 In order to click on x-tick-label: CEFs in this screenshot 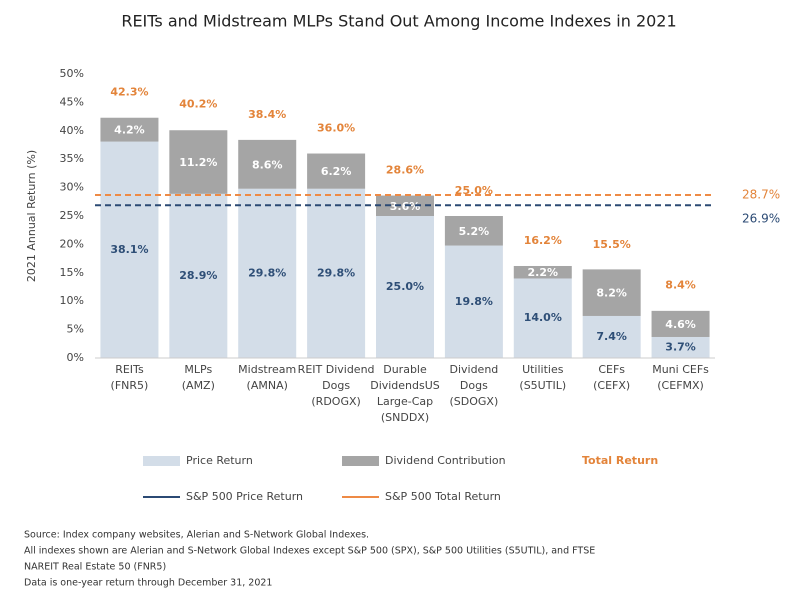, I will do `click(611, 369)`.